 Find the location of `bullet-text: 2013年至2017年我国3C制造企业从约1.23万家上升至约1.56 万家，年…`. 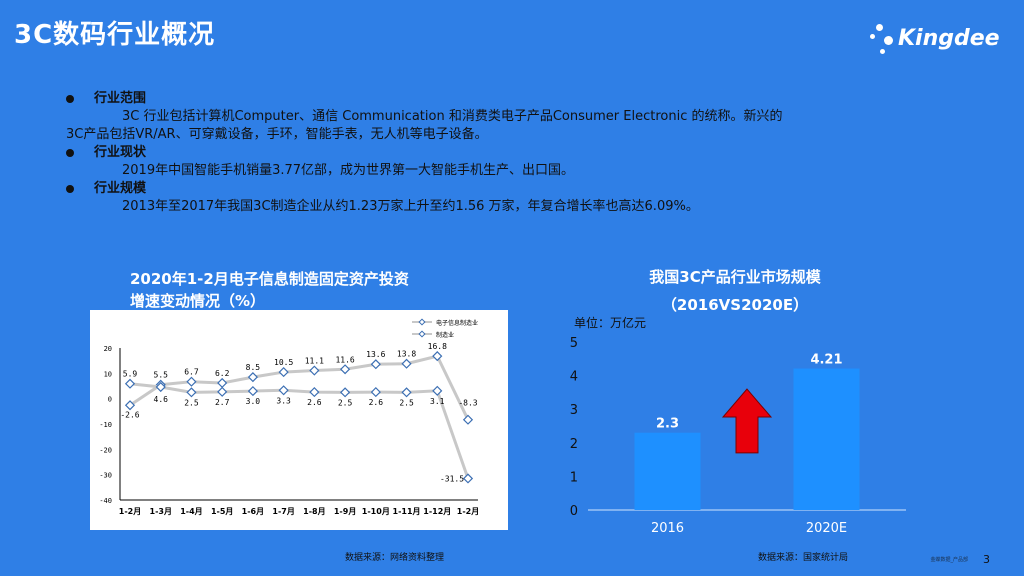

bullet-text: 2013年至2017年我国3C制造企业从约1.23万家上升至约1.56 万家，年… is located at coordinates (410, 206).